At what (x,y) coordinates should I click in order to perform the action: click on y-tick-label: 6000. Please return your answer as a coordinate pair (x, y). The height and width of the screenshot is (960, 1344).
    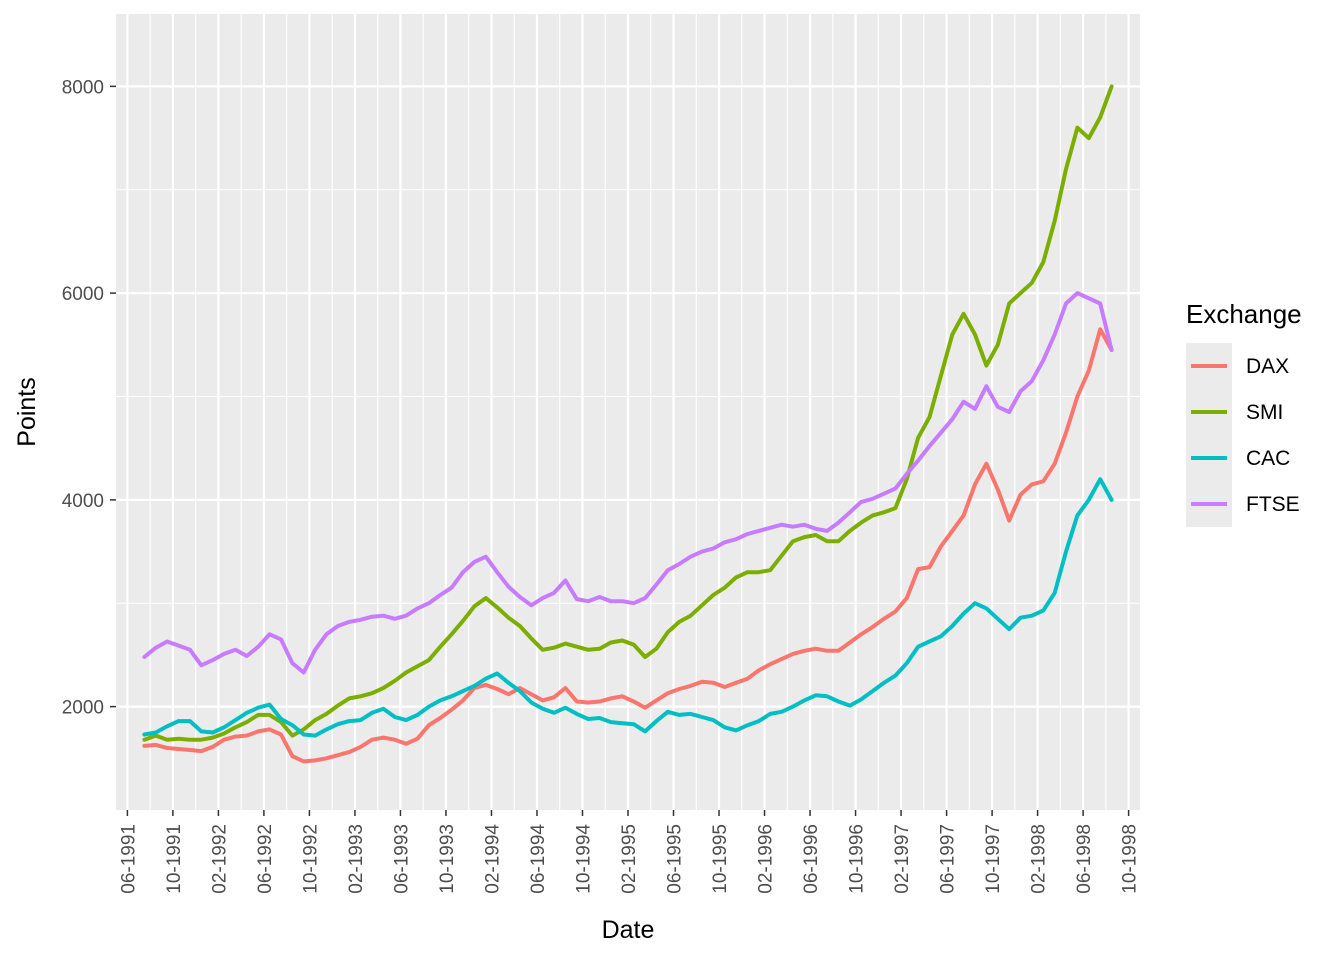
    Looking at the image, I should click on (83, 294).